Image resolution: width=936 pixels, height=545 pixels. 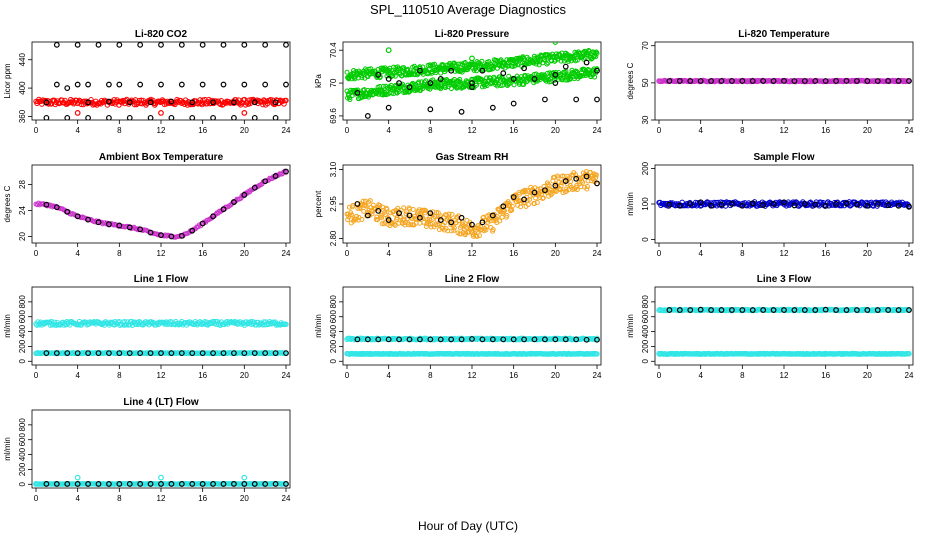 What do you see at coordinates (472, 80) in the screenshot?
I see `plot-area` at bounding box center [472, 80].